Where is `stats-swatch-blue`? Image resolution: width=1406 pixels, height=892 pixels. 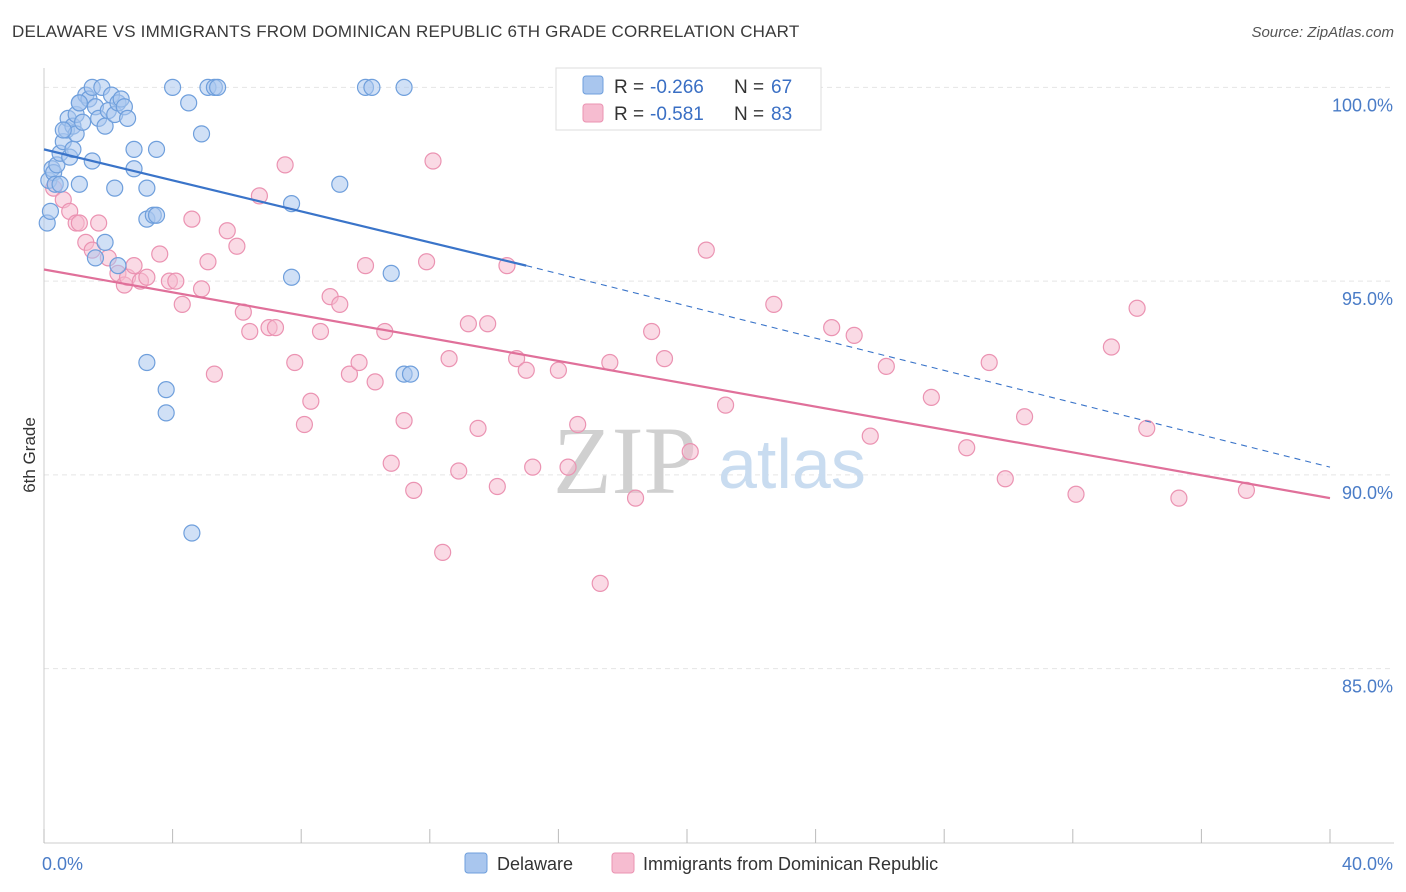
stats-swatch-blue is located at coordinates (593, 85).